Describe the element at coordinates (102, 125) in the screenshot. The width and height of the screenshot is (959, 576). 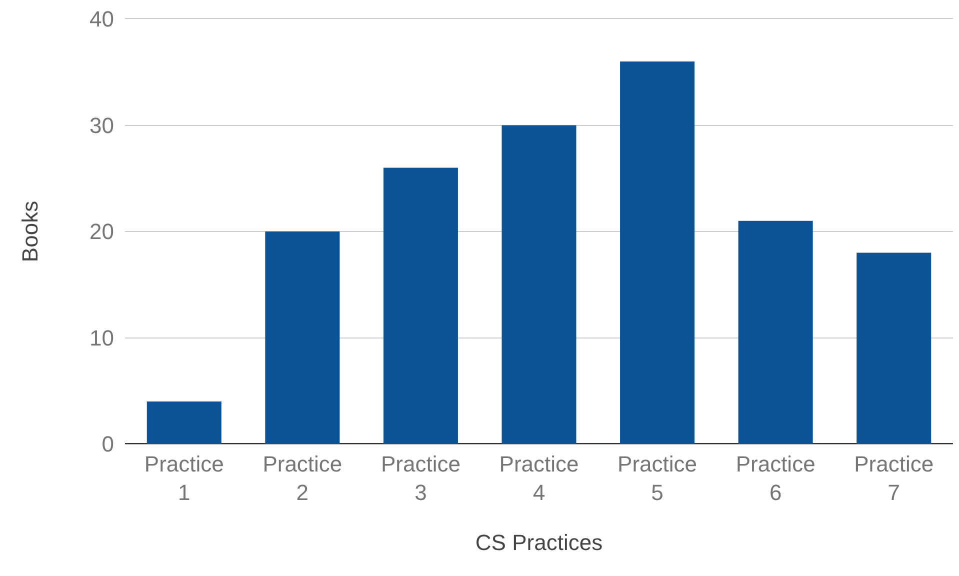
I see `y-tick-label: 30` at that location.